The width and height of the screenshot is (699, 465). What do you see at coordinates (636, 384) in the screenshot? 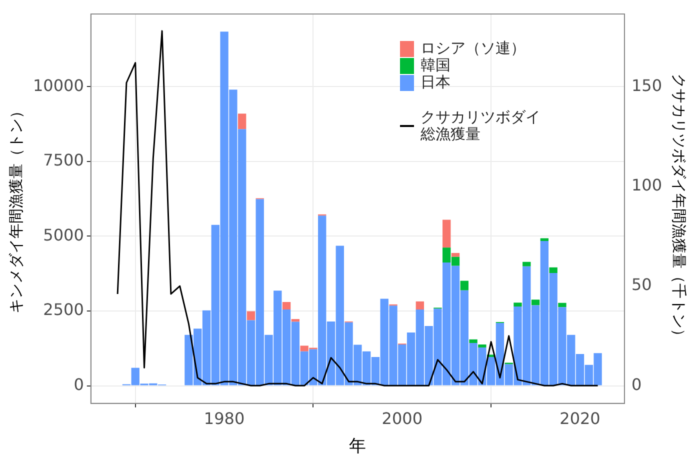
I see `y2-tick-label: 0` at bounding box center [636, 384].